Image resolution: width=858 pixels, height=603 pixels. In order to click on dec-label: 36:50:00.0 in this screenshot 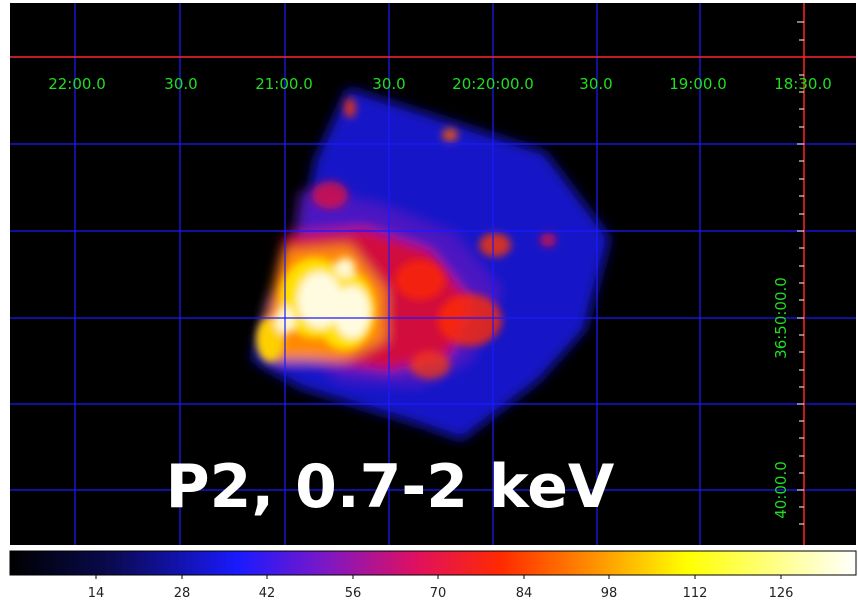, I will do `click(781, 318)`.